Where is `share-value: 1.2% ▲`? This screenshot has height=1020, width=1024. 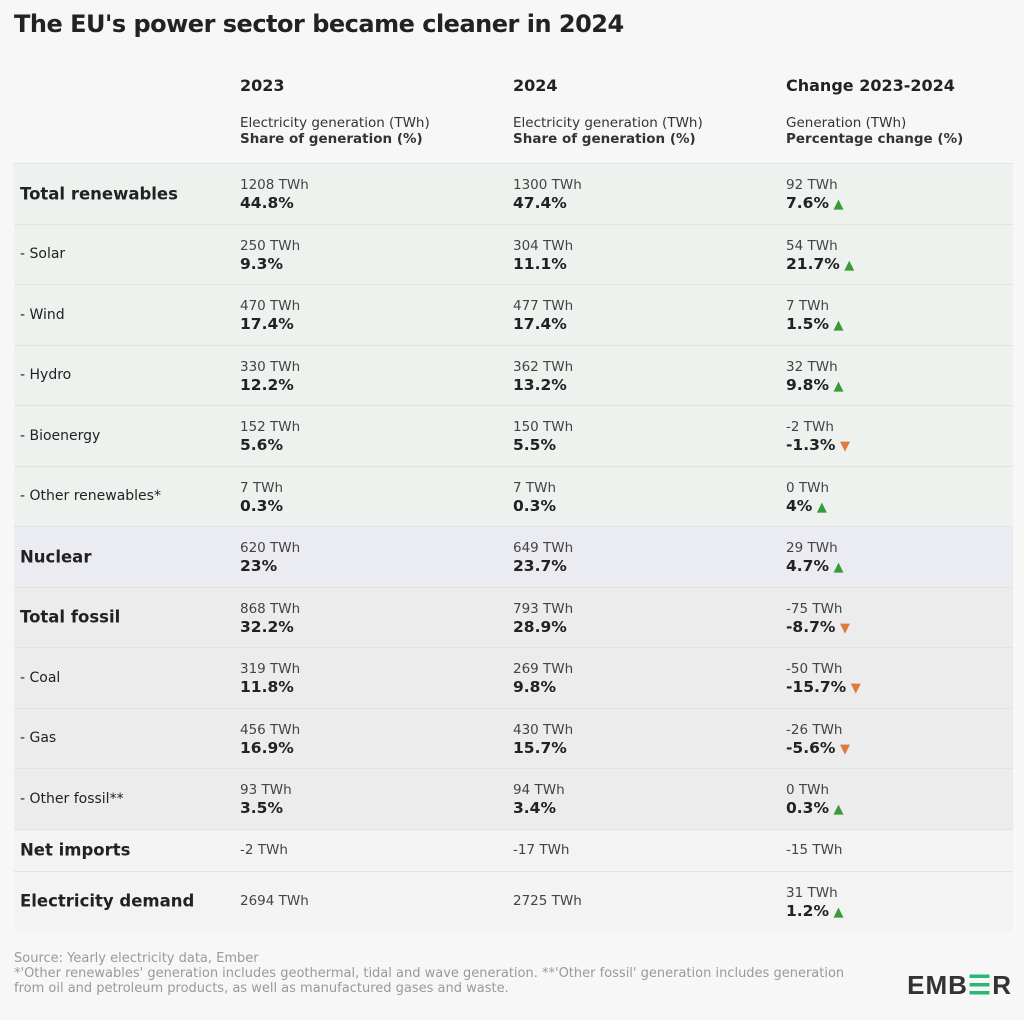 share-value: 1.2% ▲ is located at coordinates (815, 912).